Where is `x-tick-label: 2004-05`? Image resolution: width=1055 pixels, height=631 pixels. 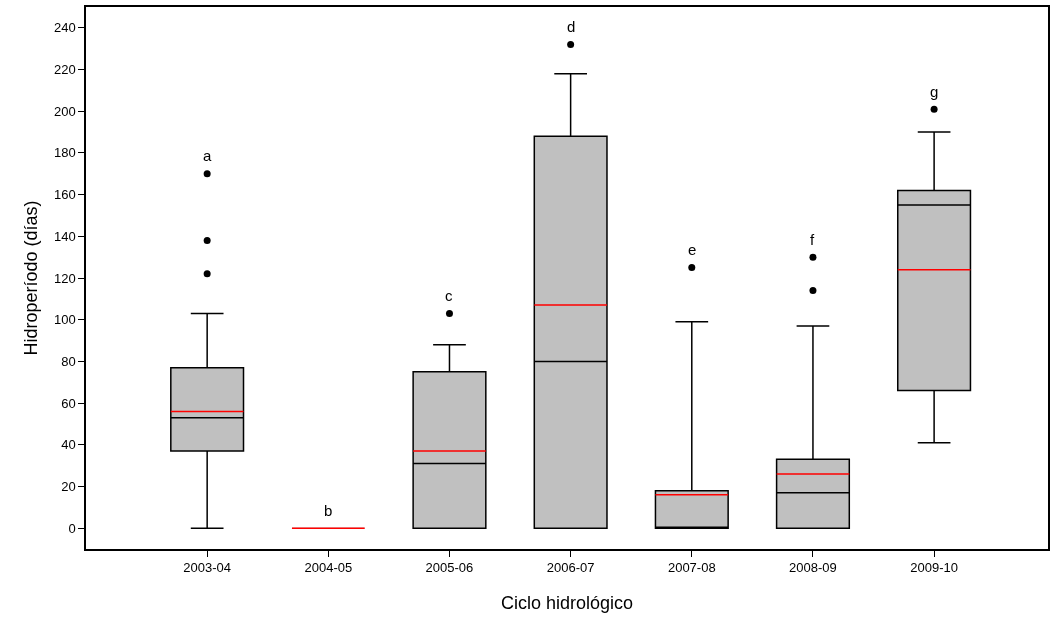
x-tick-label: 2004-05 is located at coordinates (328, 568).